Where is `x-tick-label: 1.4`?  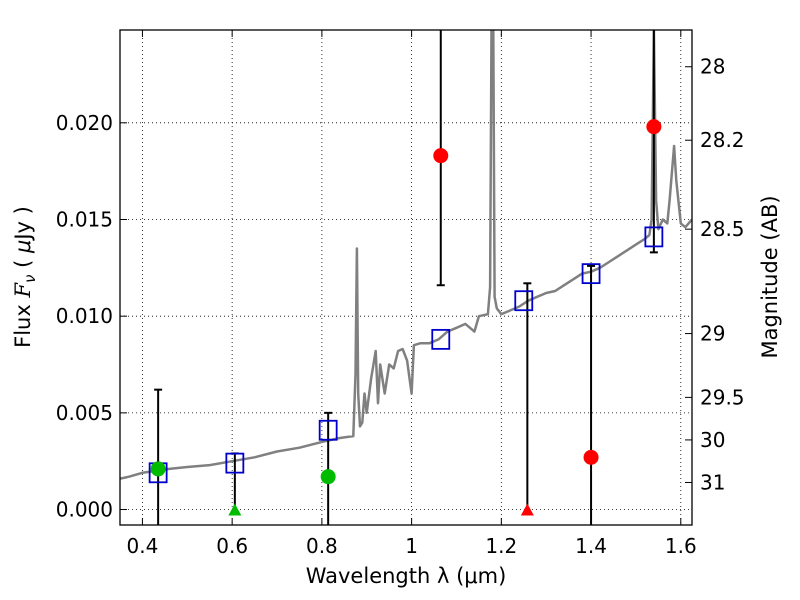 x-tick-label: 1.4 is located at coordinates (591, 546).